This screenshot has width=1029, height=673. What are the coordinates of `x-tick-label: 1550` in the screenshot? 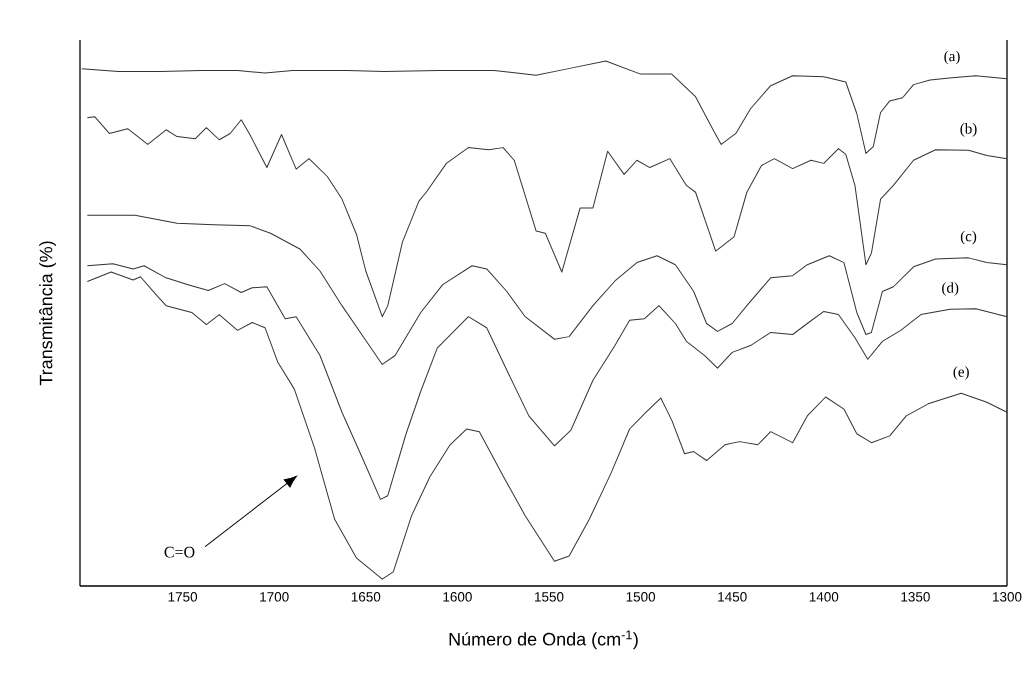 It's located at (549, 597).